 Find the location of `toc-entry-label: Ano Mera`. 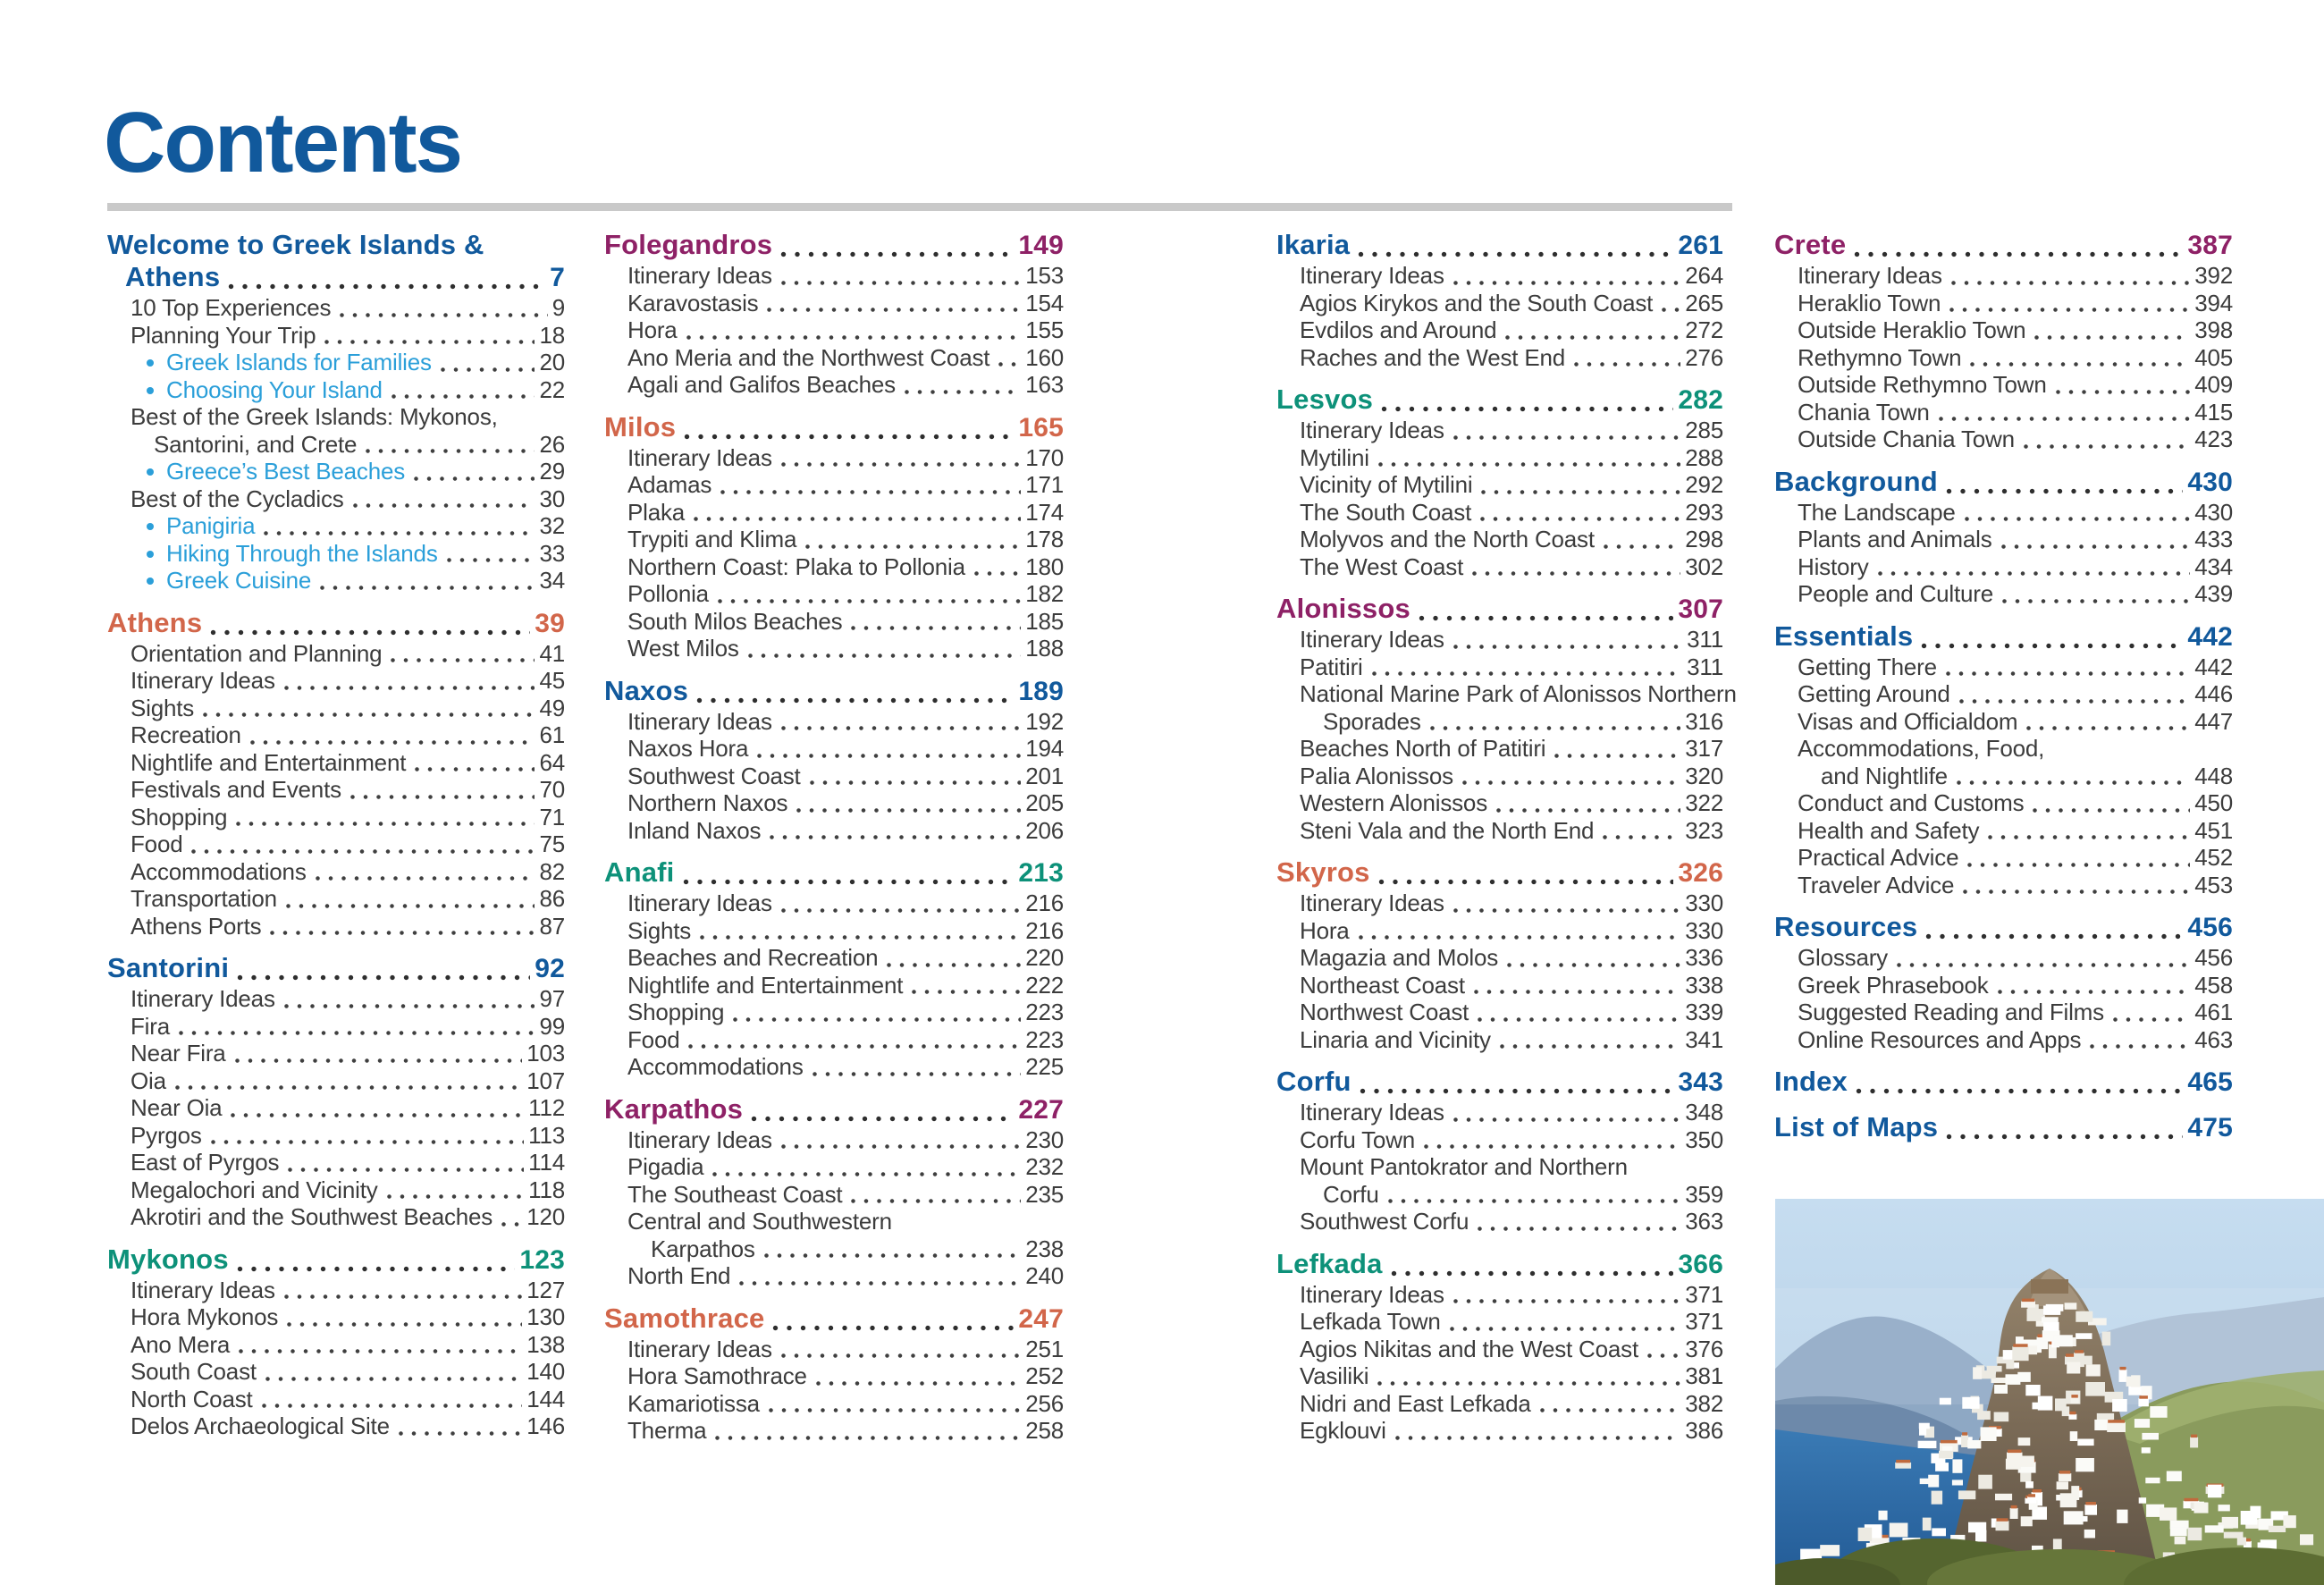

toc-entry-label: Ano Mera is located at coordinates (181, 1344).